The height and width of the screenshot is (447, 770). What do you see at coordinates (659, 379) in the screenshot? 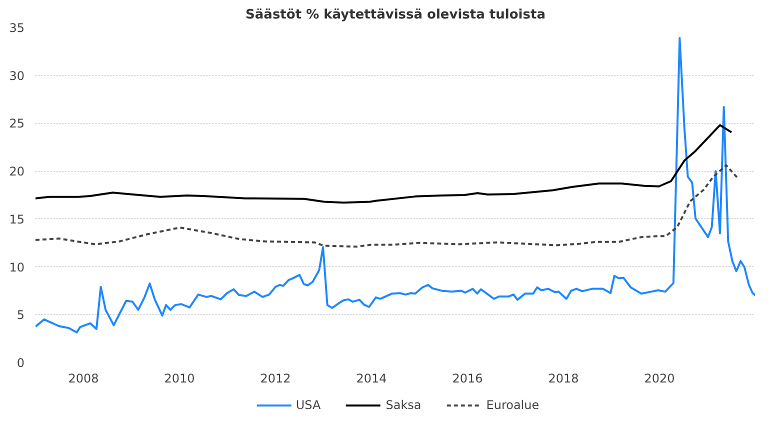
I see `x-tick-label: 2020` at bounding box center [659, 379].